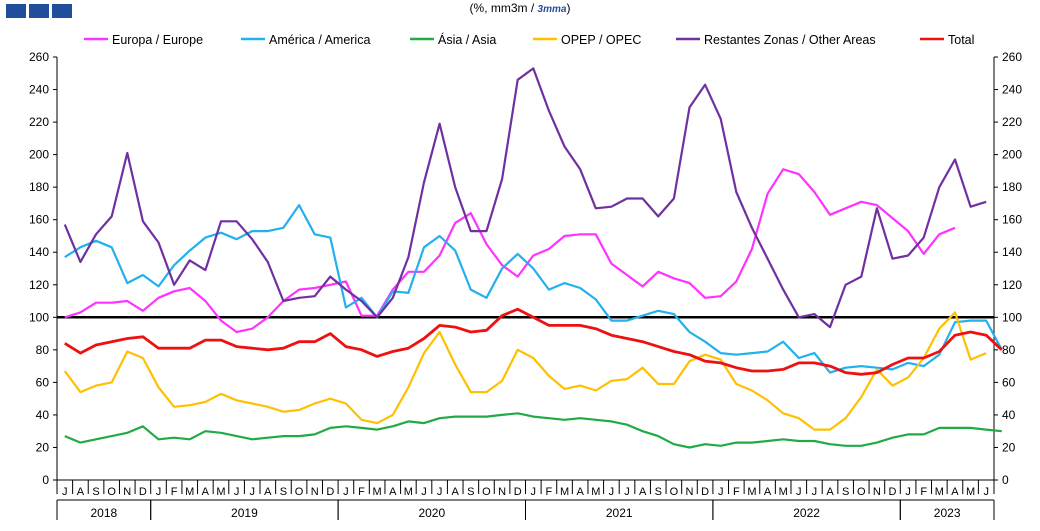 The image size is (1040, 531). Describe the element at coordinates (1005, 480) in the screenshot. I see `y-tick-label-right: 0` at that location.